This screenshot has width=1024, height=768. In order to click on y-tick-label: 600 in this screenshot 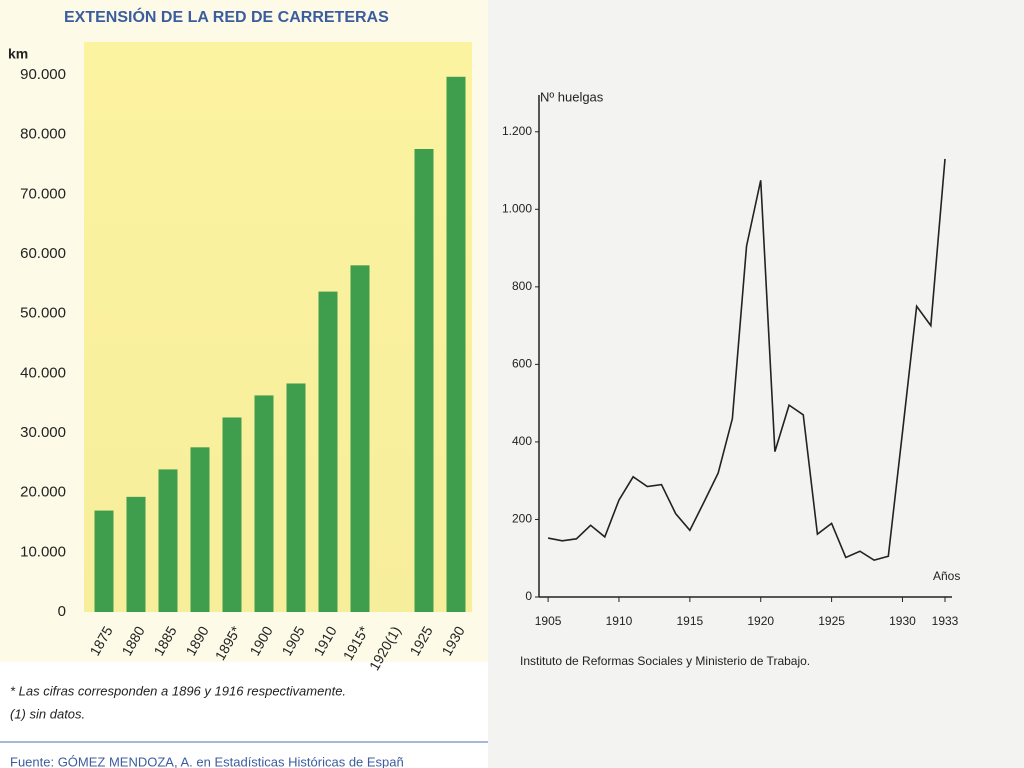, I will do `click(522, 364)`.